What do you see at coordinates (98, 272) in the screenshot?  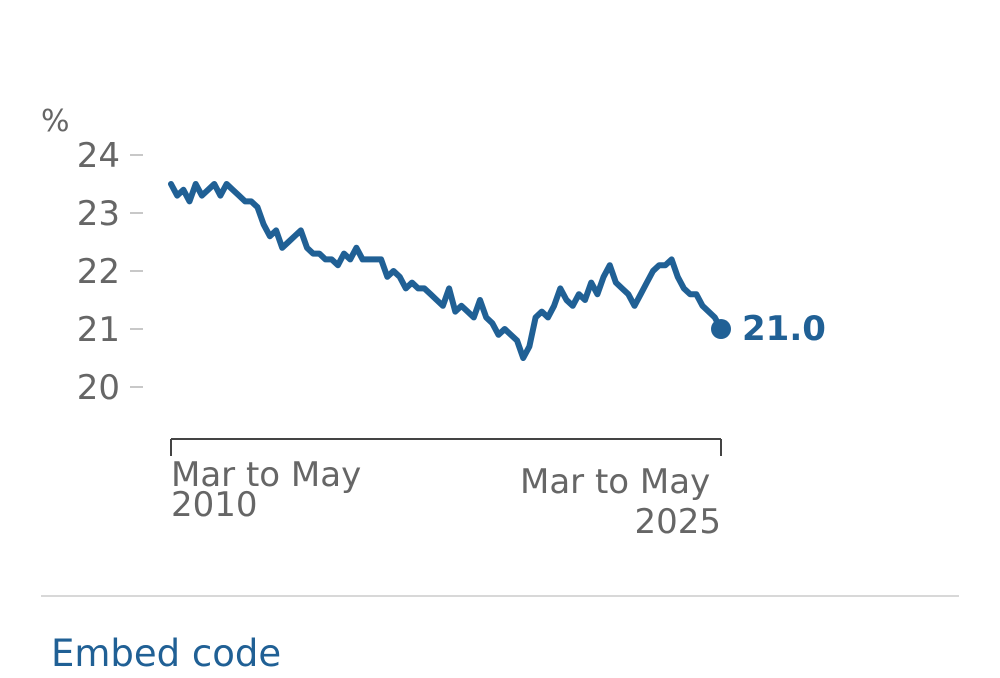 I see `y-tick-label: 22` at bounding box center [98, 272].